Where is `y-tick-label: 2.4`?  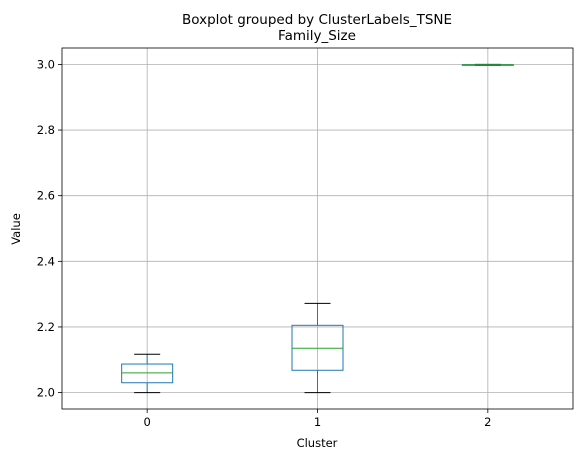 y-tick-label: 2.4 is located at coordinates (46, 261).